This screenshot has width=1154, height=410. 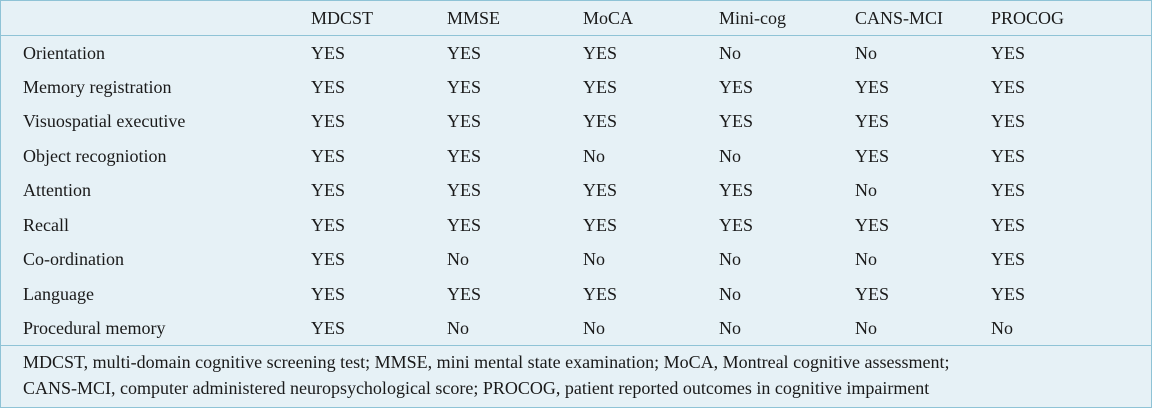 I want to click on column-header: MoCA, so click(x=651, y=18).